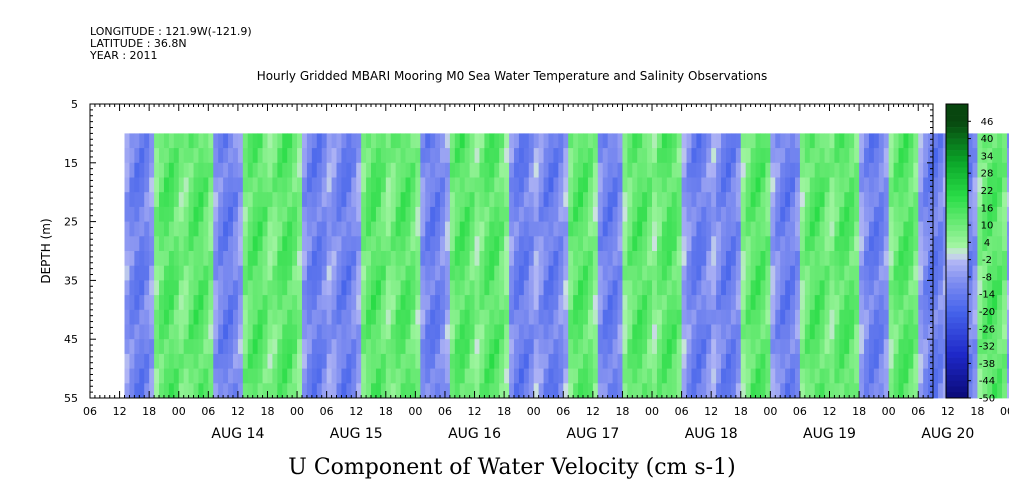 The height and width of the screenshot is (504, 1009). What do you see at coordinates (563, 411) in the screenshot?
I see `x-tick-label: 06` at bounding box center [563, 411].